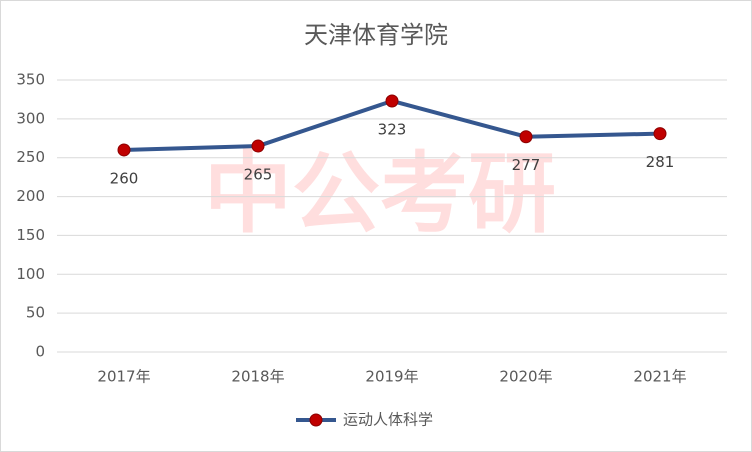 This screenshot has width=752, height=452. Describe the element at coordinates (40, 352) in the screenshot. I see `y-tick-label: 0` at that location.